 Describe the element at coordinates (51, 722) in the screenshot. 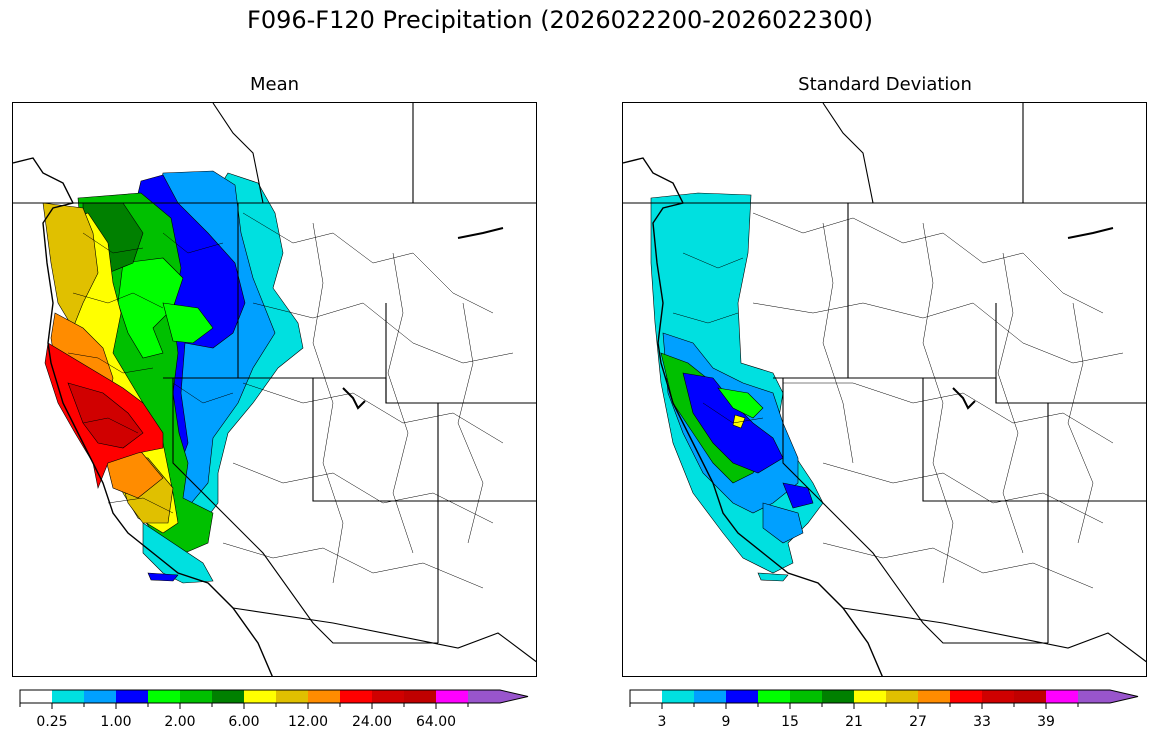

I see `mean-colorbar-tick-label: 0.25` at that location.